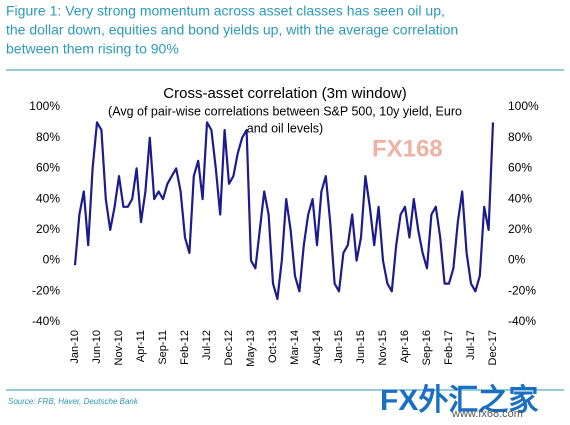  I want to click on y2-tick-label: -40%, so click(522, 321).